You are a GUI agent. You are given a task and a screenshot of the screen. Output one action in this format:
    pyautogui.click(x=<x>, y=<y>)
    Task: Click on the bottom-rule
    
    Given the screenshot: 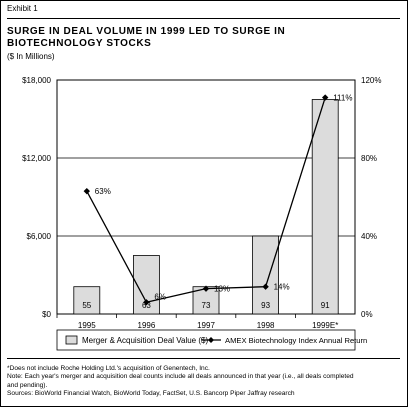 What is the action you would take?
    pyautogui.click(x=203, y=358)
    